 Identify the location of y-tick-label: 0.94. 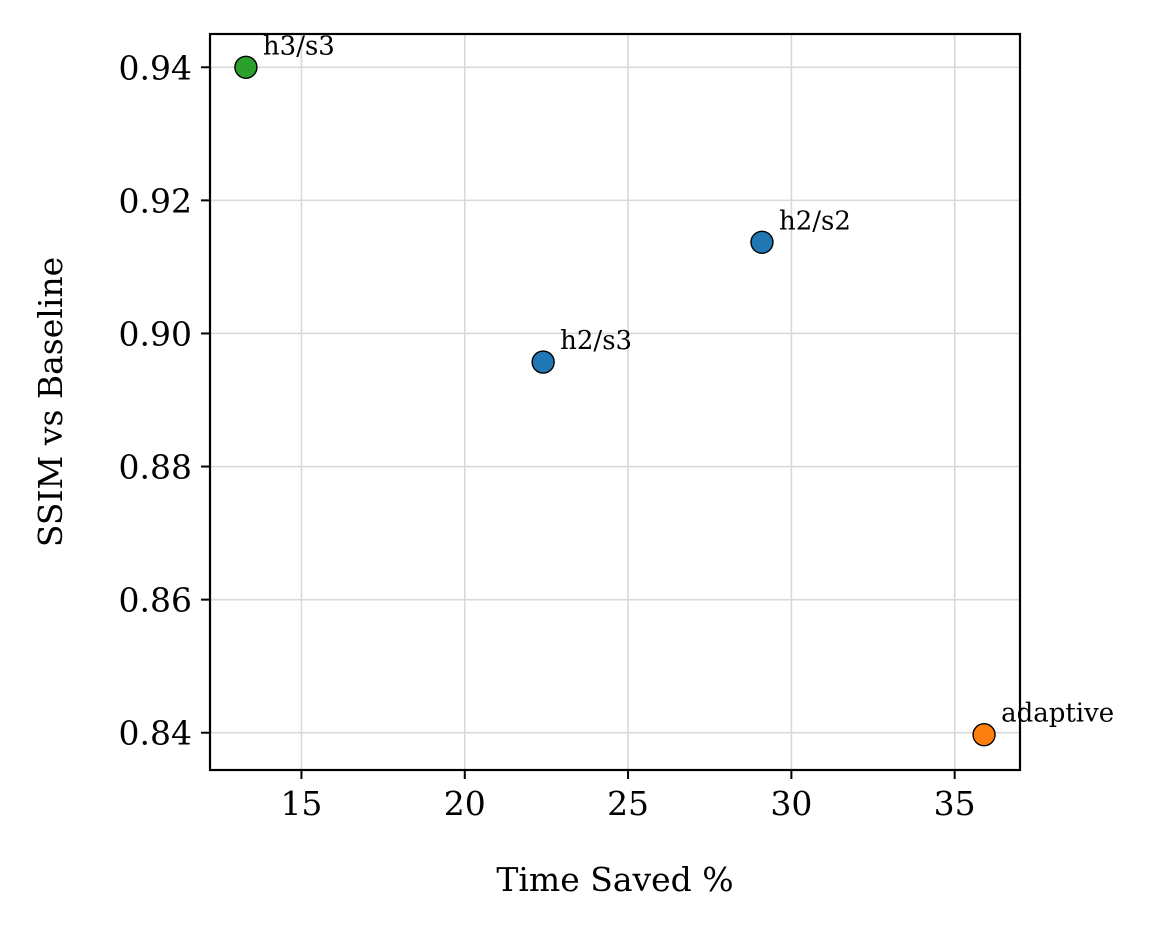
(155, 67).